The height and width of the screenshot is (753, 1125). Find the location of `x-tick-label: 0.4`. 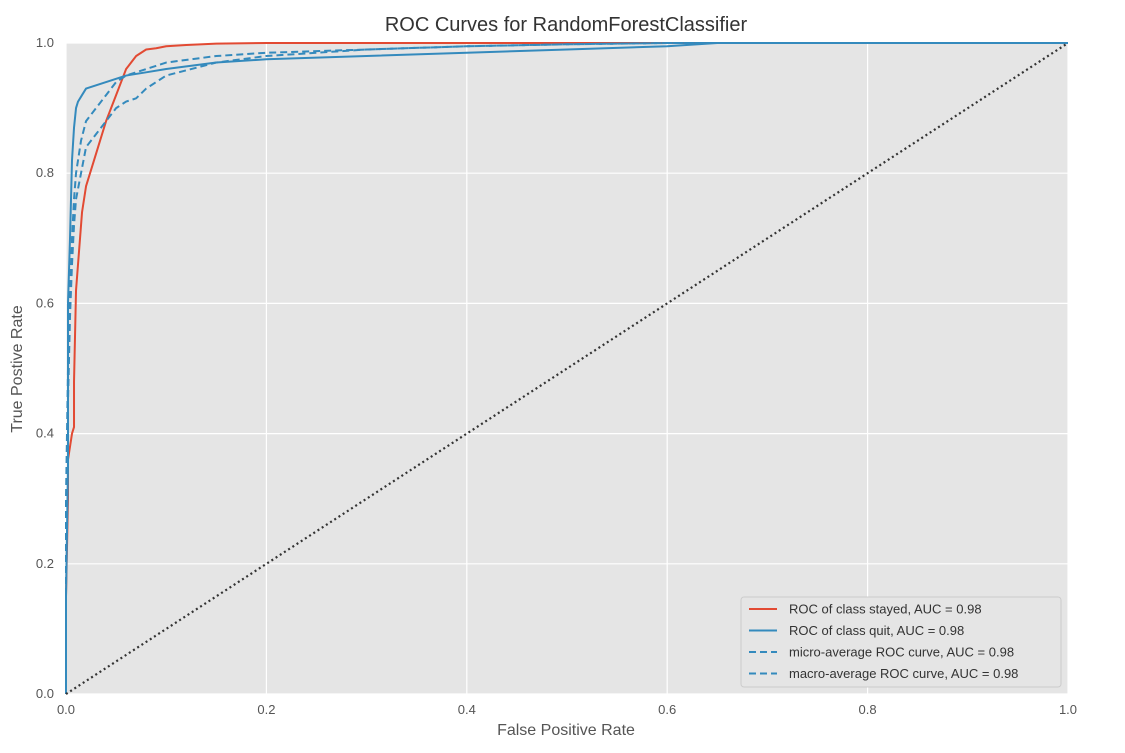

x-tick-label: 0.4 is located at coordinates (467, 709).